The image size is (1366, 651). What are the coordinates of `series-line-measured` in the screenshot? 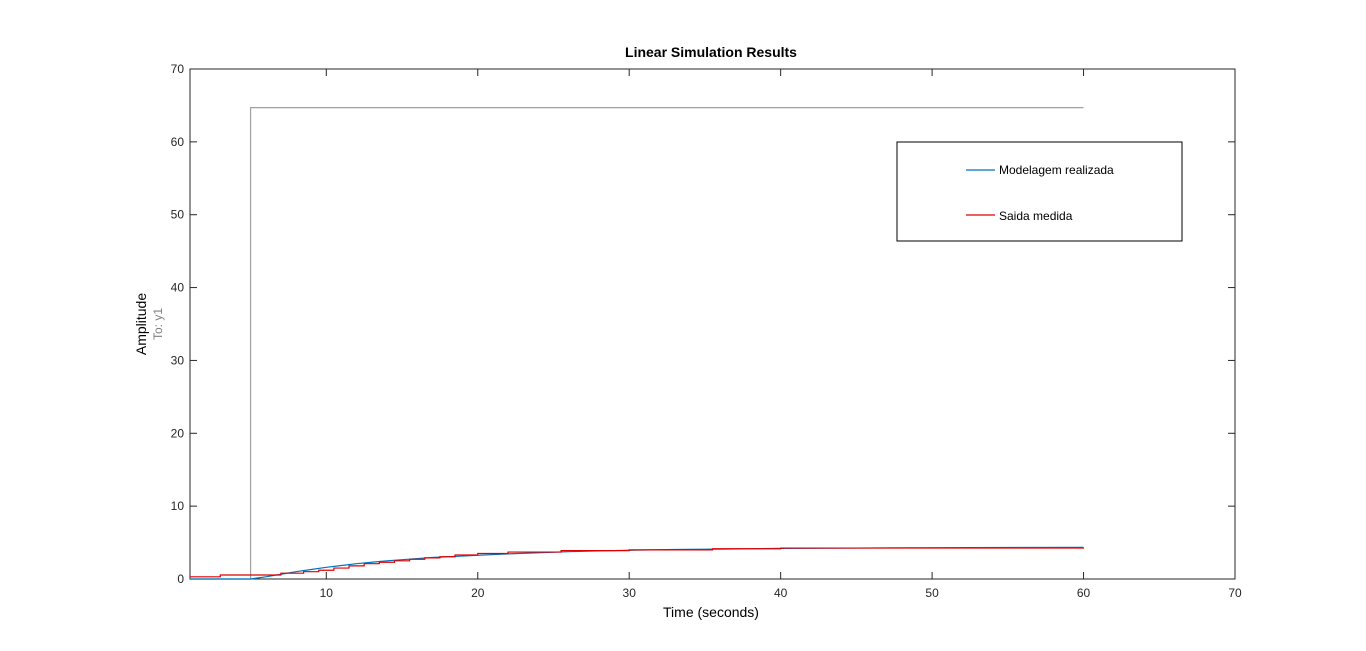 It's located at (637, 562).